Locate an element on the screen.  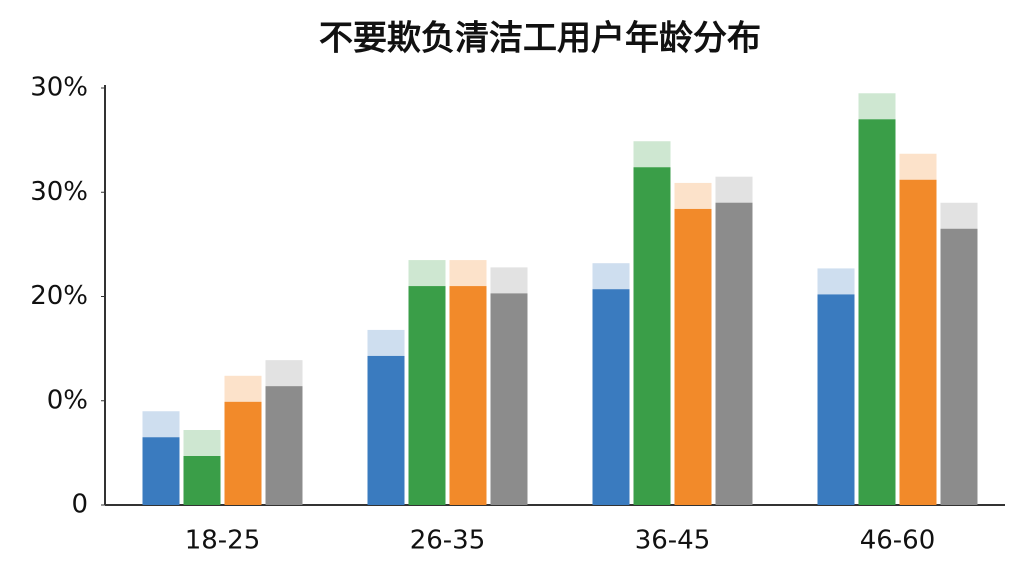
chart-title: 不要欺负清洁工用户年龄分布 is located at coordinates (540, 39).